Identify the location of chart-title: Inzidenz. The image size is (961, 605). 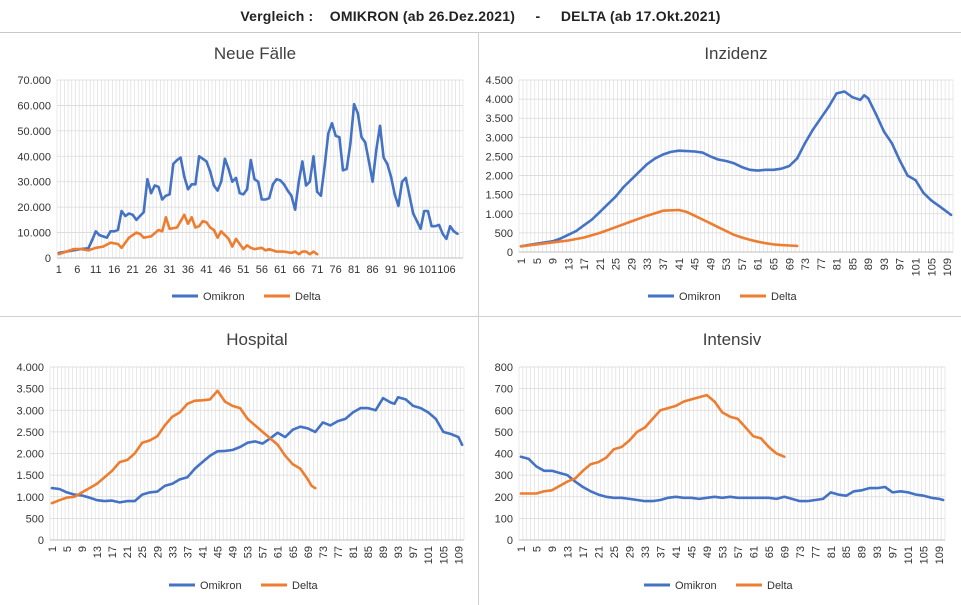
(735, 53).